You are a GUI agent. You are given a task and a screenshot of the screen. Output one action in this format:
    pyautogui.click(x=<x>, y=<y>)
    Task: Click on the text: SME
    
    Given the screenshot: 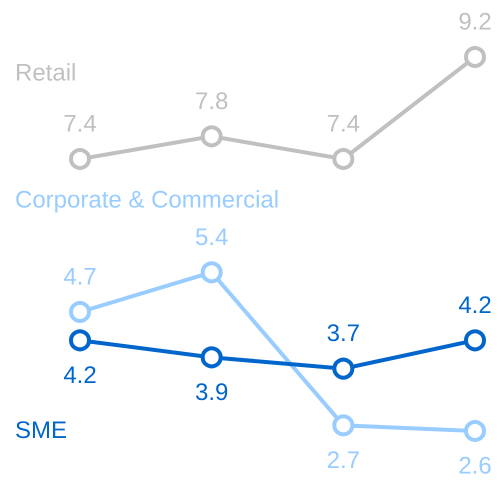 What is the action you would take?
    pyautogui.click(x=41, y=430)
    